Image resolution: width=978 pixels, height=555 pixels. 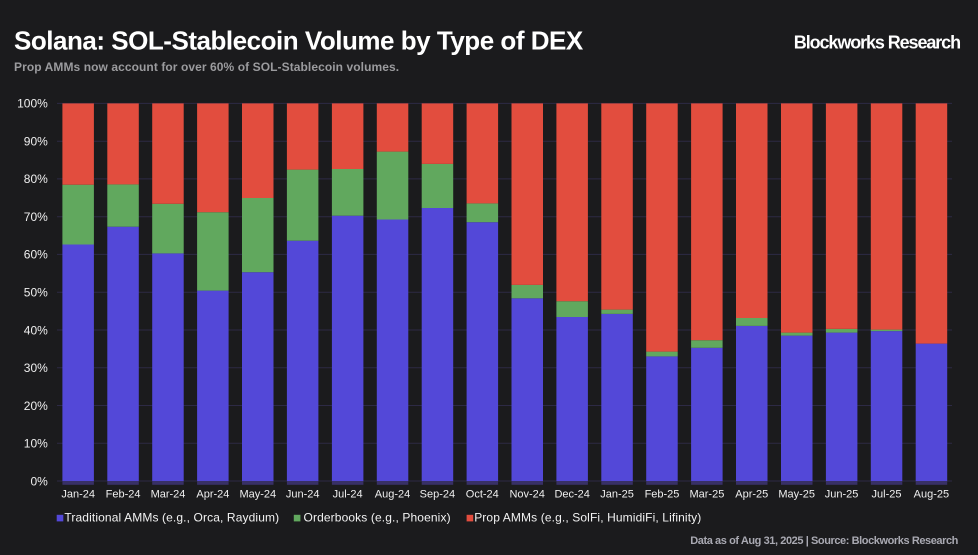 What do you see at coordinates (36, 293) in the screenshot?
I see `svg-text: 50%` at bounding box center [36, 293].